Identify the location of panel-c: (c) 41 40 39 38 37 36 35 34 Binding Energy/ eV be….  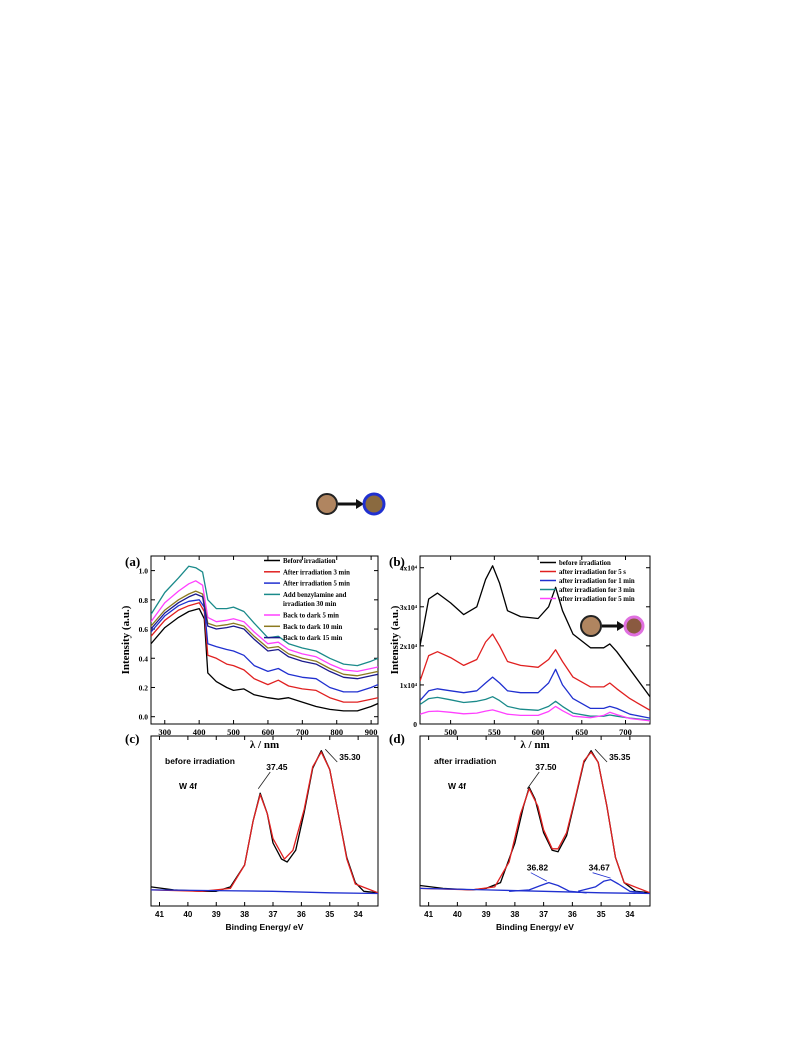
(252, 831).